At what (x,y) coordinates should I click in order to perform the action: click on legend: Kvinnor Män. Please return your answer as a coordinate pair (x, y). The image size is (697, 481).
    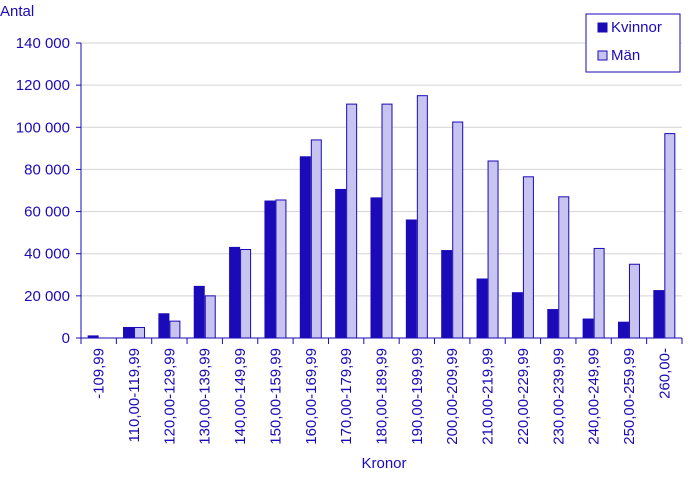
    Looking at the image, I should click on (633, 43).